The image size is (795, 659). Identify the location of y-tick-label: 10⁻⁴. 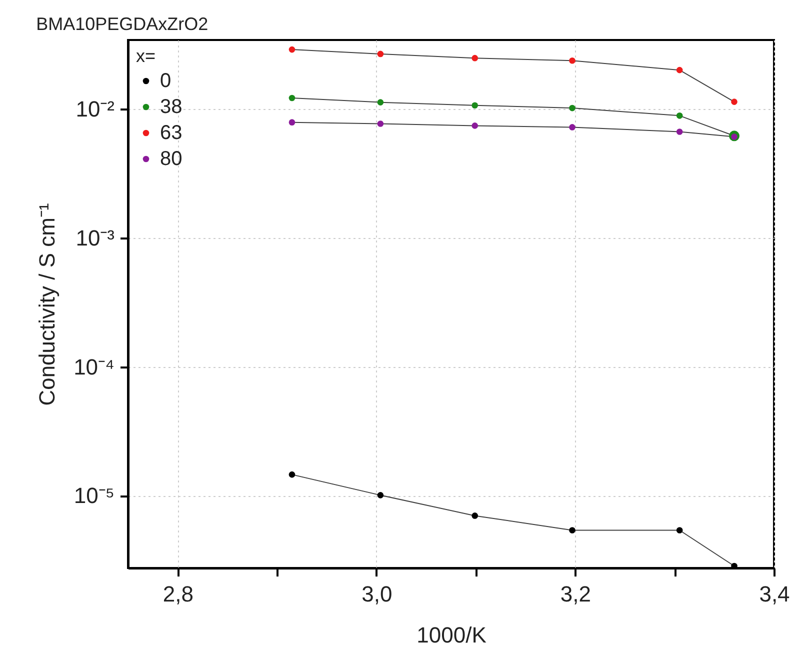
(94, 367).